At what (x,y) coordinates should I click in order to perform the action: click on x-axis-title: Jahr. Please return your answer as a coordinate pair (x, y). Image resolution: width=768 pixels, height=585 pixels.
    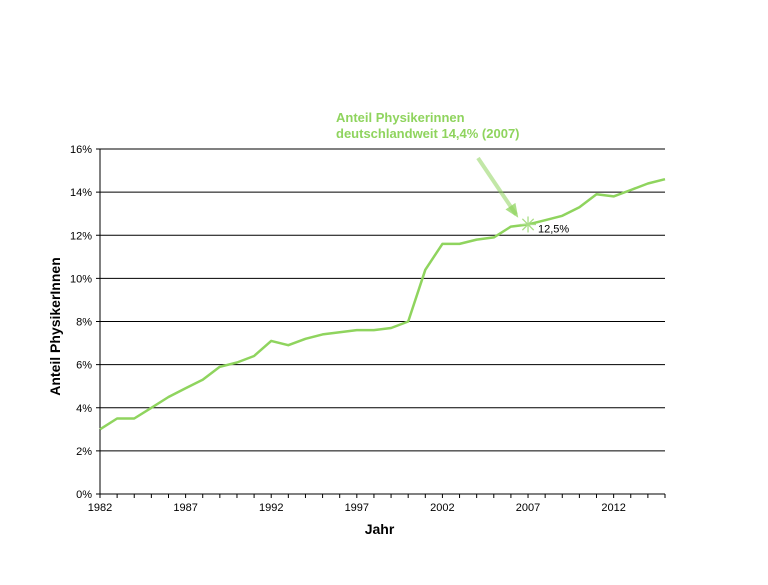
    Looking at the image, I should click on (380, 529).